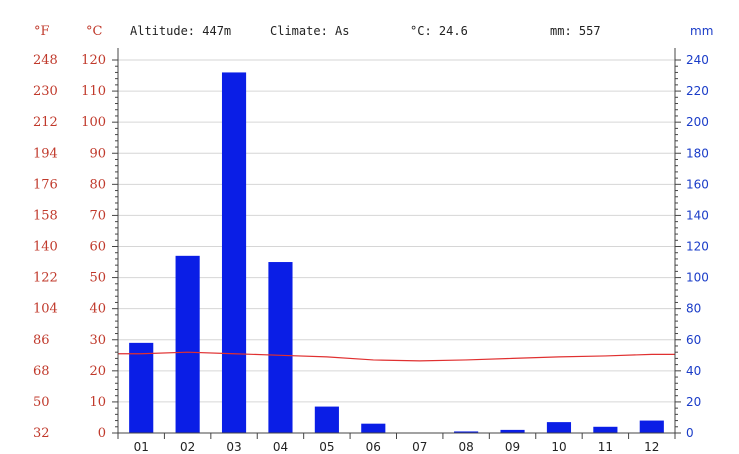 The height and width of the screenshot is (454, 739). Describe the element at coordinates (45, 184) in the screenshot. I see `fahrenheit-tick-label: 176` at that location.